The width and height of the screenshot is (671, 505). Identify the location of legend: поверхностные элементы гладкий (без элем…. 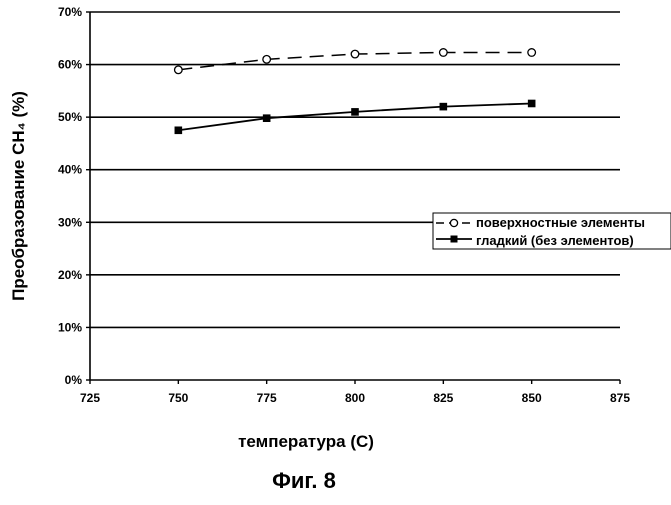
(552, 231).